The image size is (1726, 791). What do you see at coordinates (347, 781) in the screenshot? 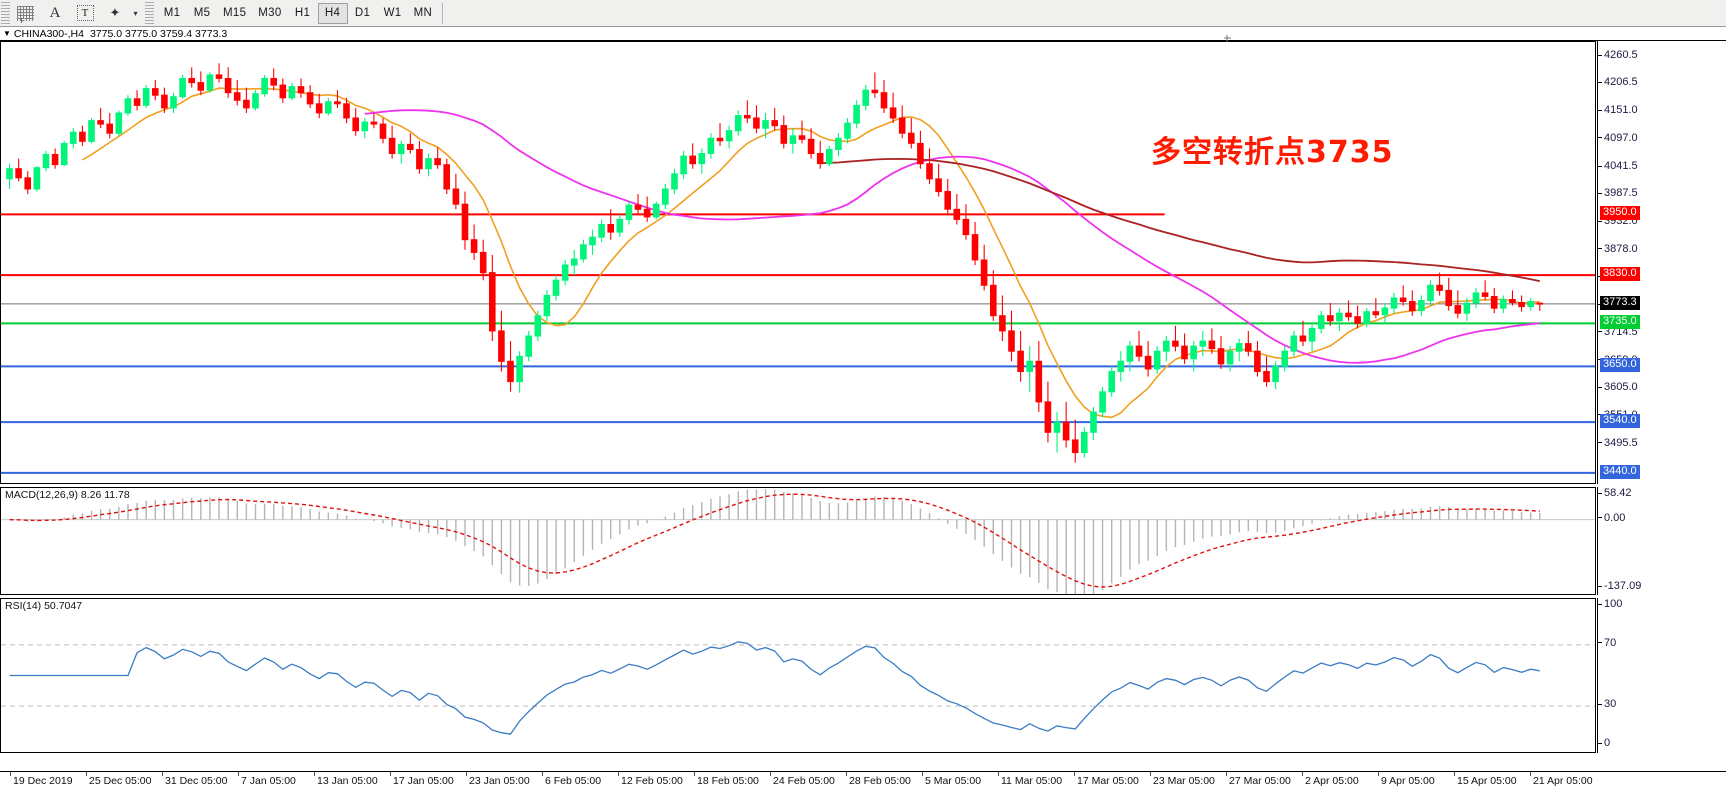
I see `time-label: 13 Jan 05:00` at bounding box center [347, 781].